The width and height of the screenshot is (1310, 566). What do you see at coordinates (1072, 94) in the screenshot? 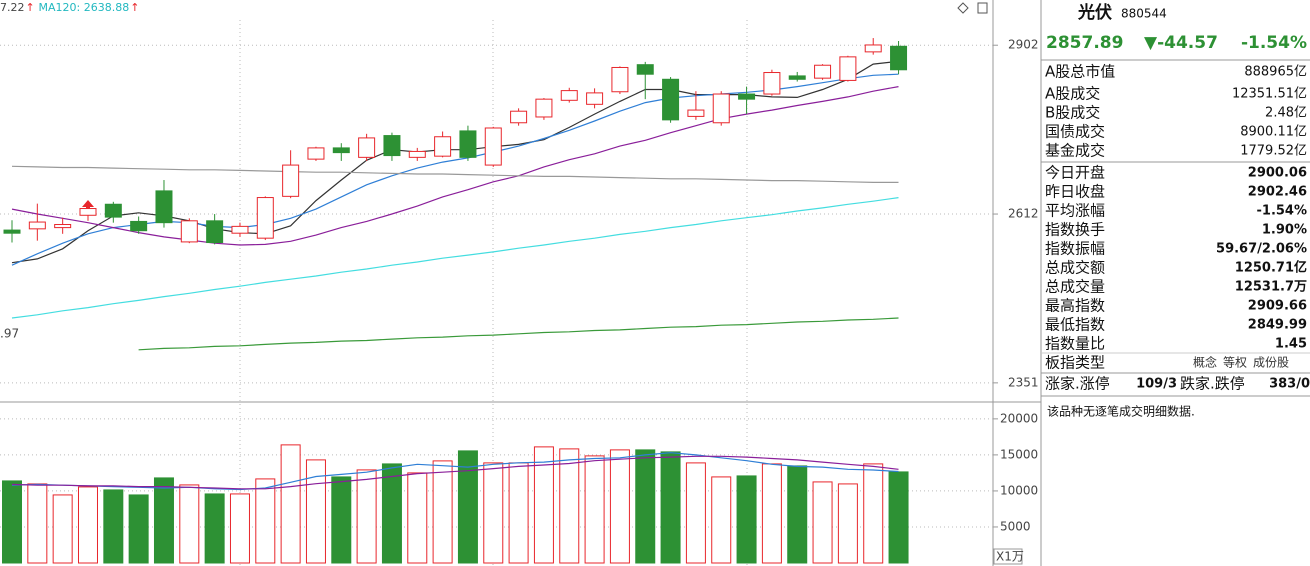
I see `row-label: A股成交` at bounding box center [1072, 94].